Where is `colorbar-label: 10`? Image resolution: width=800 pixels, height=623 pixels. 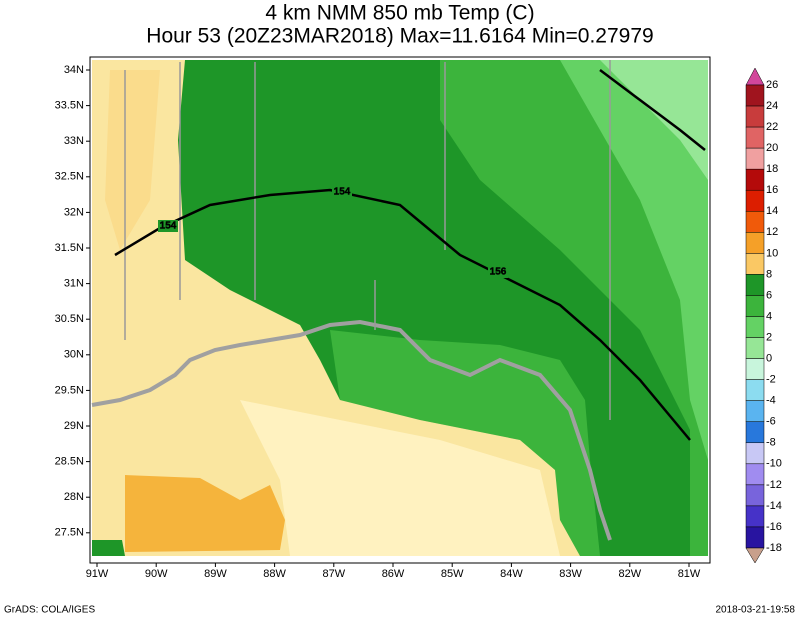
colorbar-label: 10 is located at coordinates (772, 253).